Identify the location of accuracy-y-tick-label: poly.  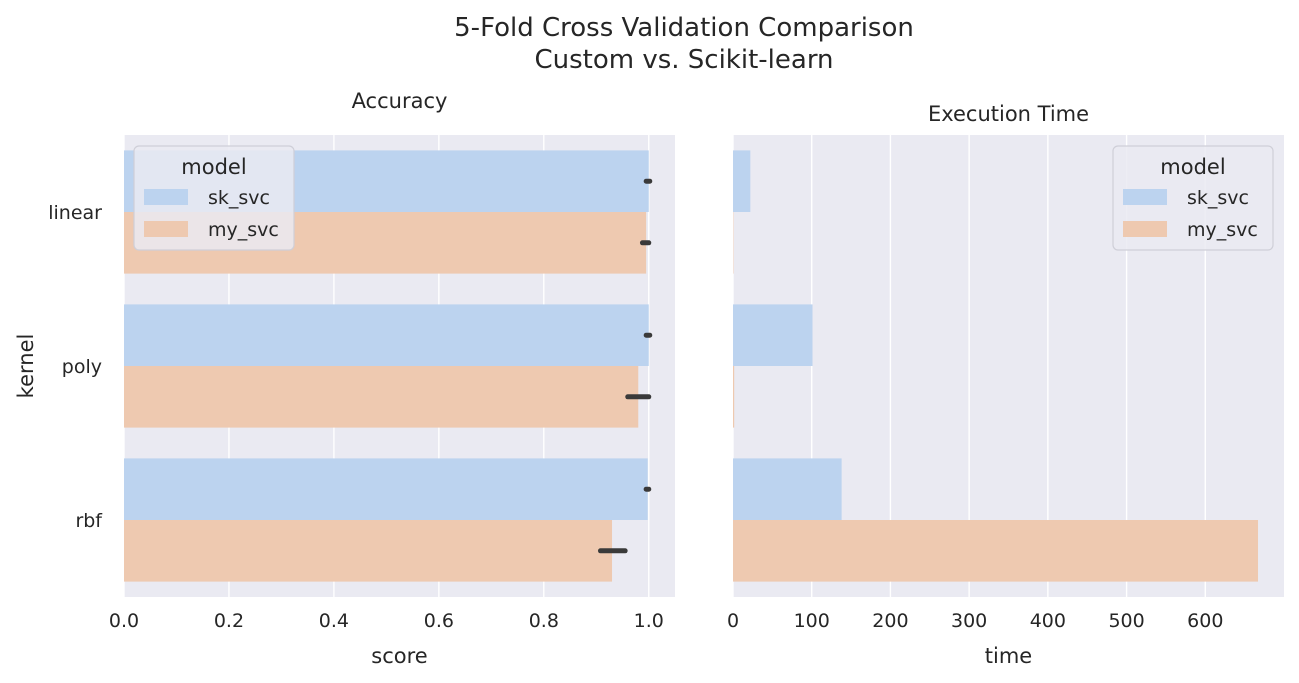
(82, 367).